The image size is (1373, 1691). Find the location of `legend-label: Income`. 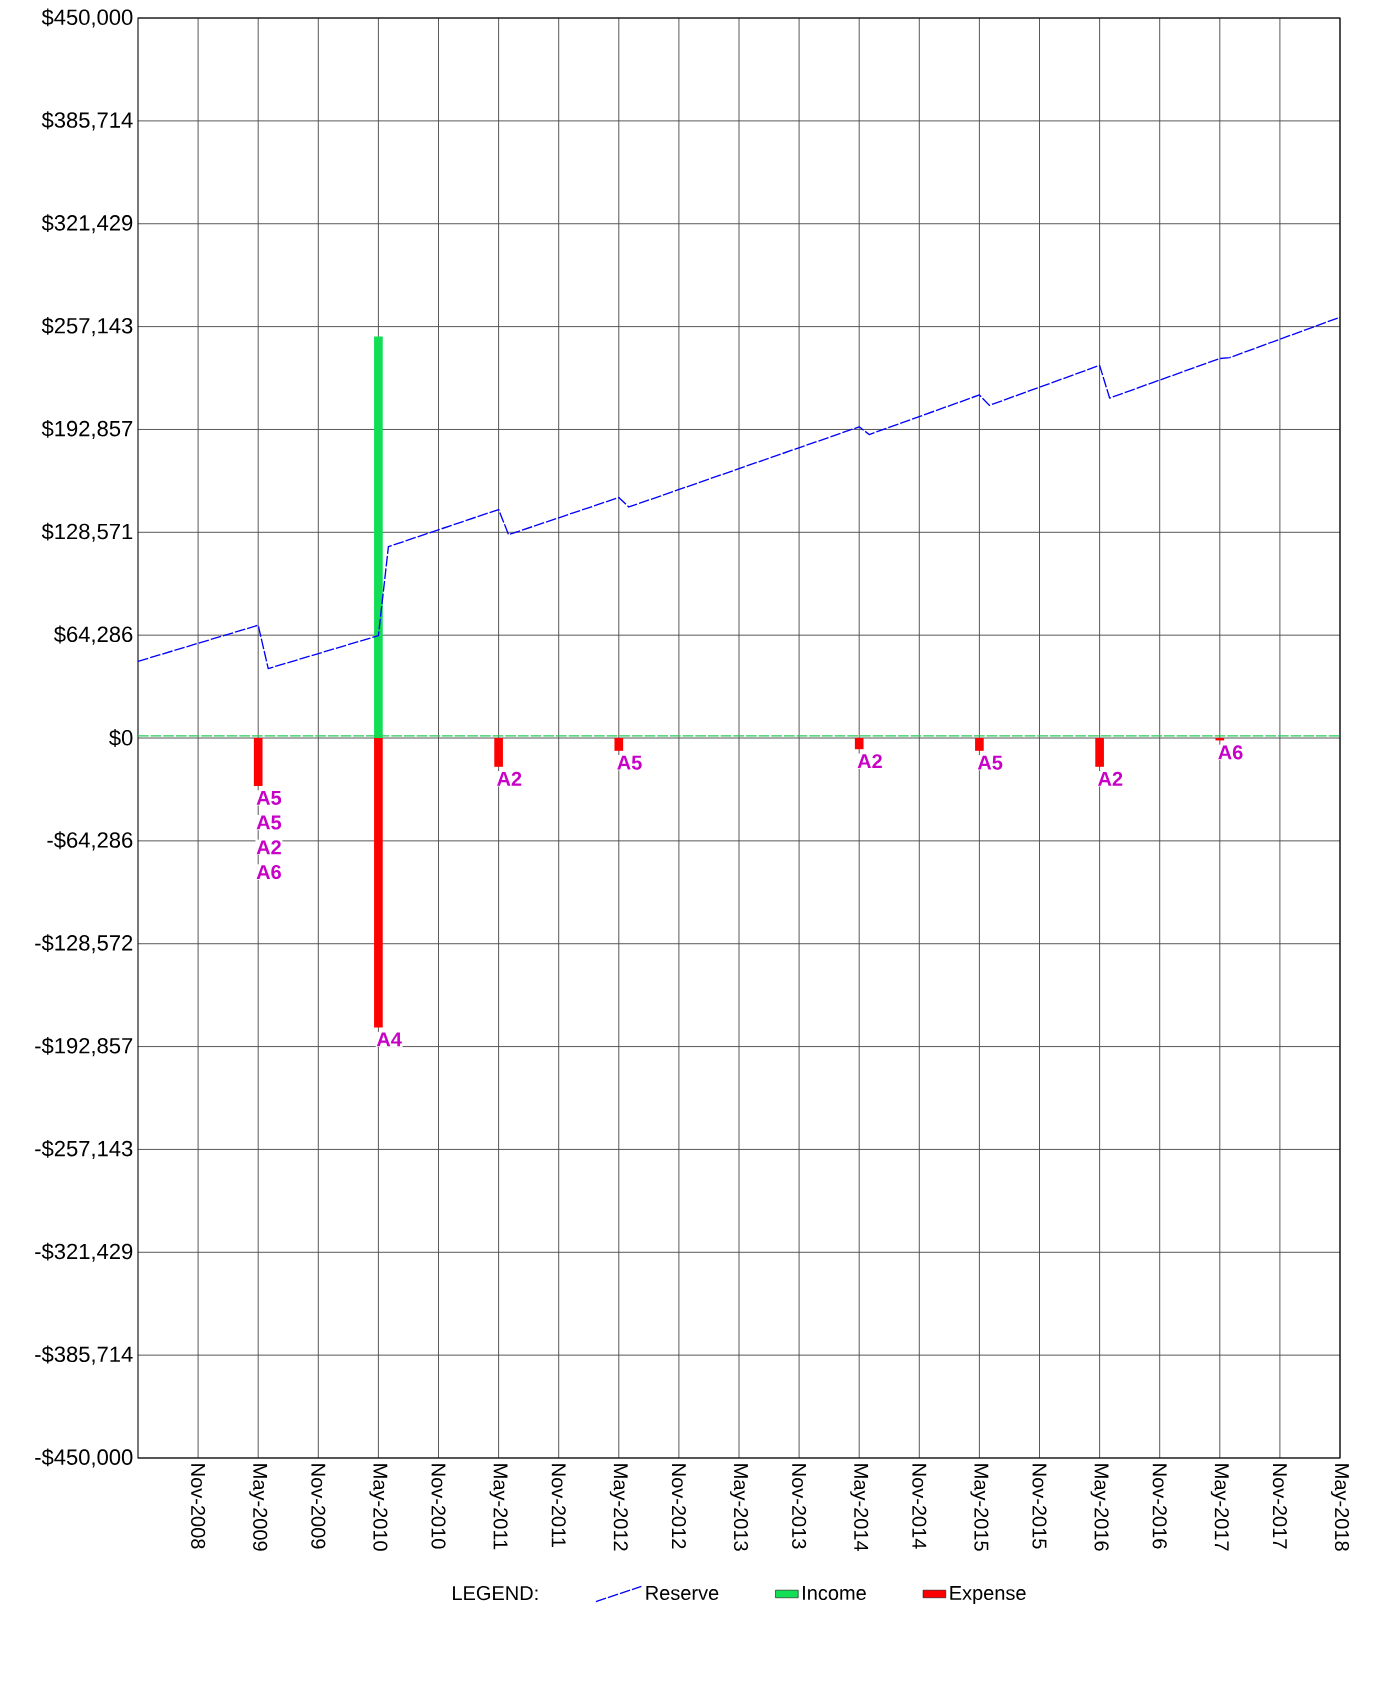

legend-label: Income is located at coordinates (834, 1593).